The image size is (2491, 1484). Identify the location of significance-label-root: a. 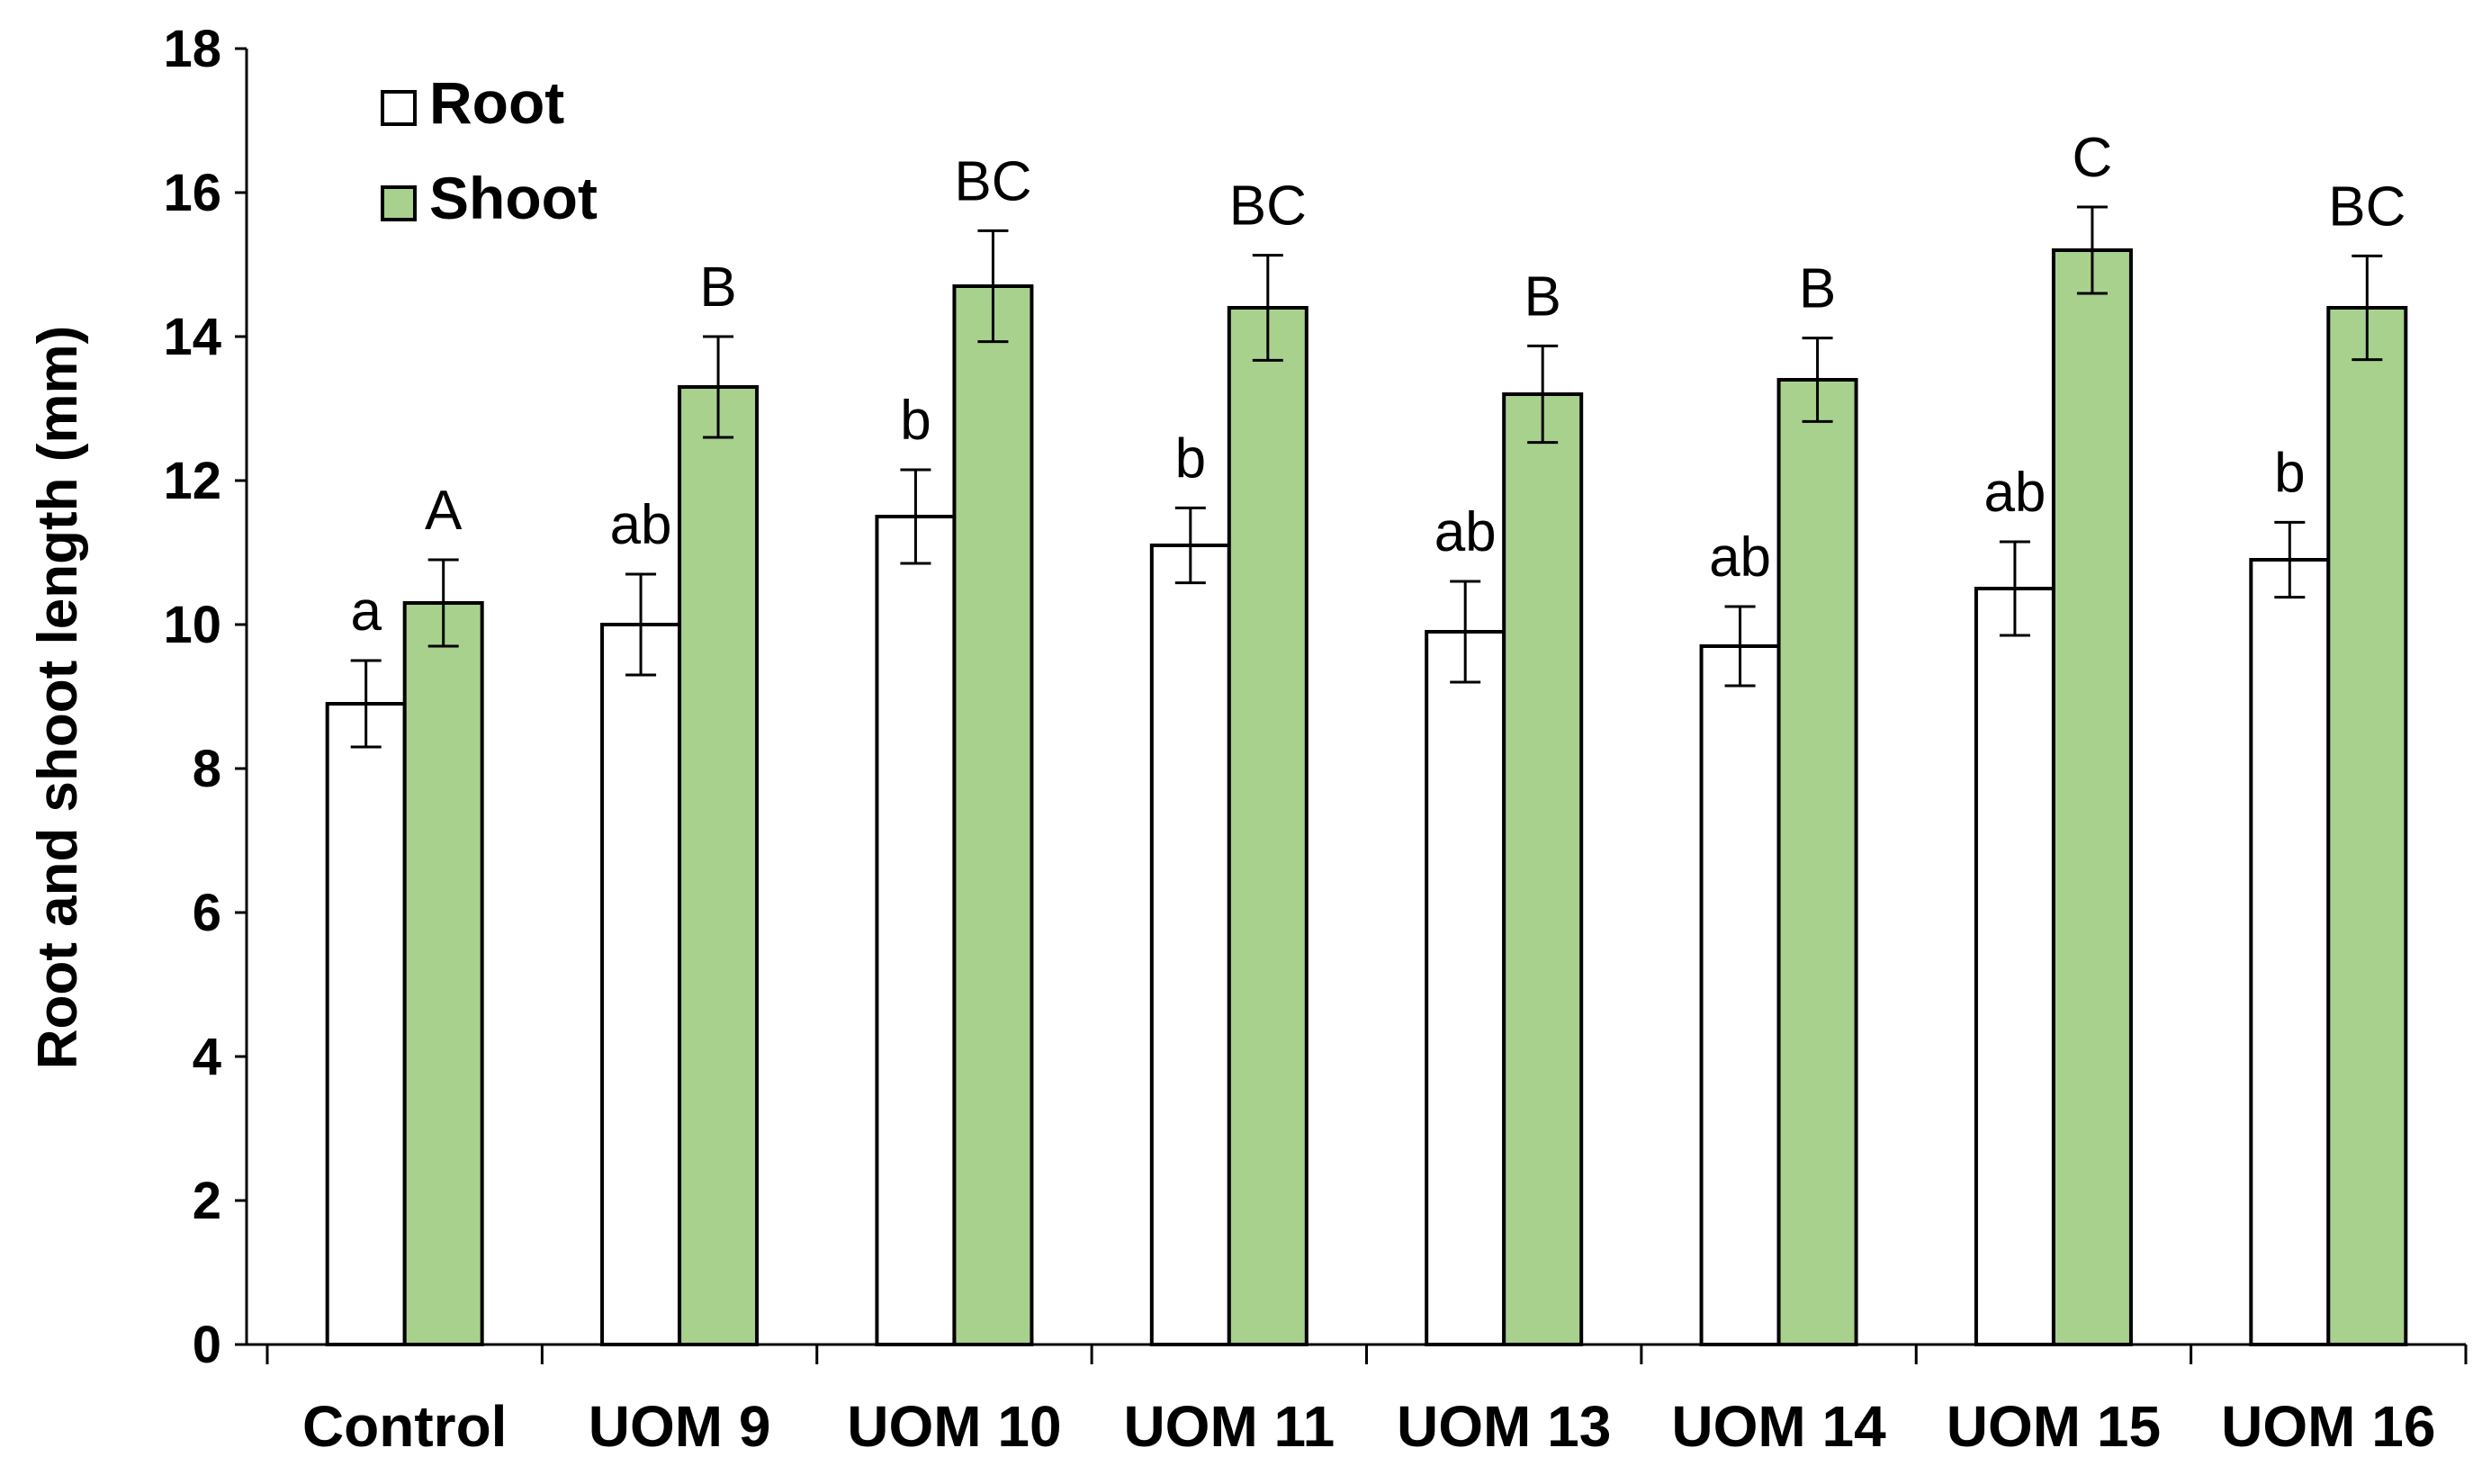
(366, 611).